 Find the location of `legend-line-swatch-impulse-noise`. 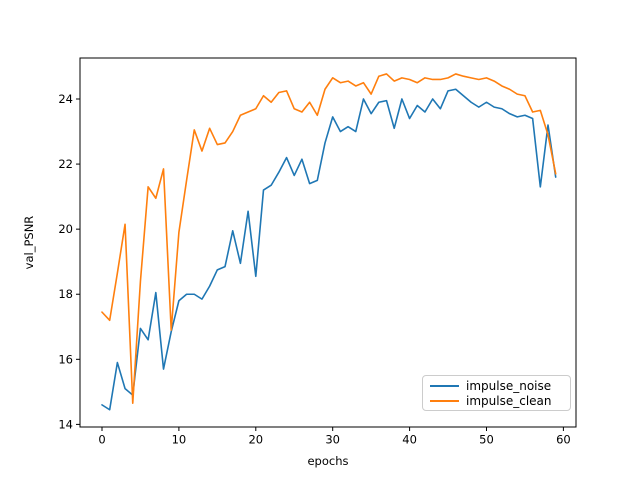

legend-line-swatch-impulse-noise is located at coordinates (444, 385).